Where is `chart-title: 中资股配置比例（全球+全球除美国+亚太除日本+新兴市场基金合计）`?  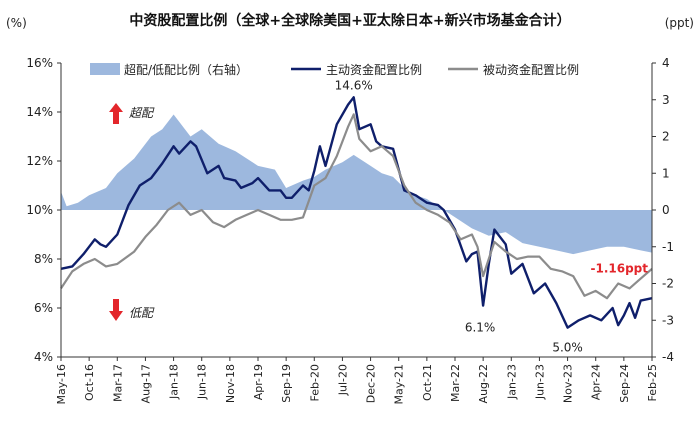 chart-title: 中资股配置比例（全球+全球除美国+亚太除日本+新兴市场基金合计） is located at coordinates (349, 20).